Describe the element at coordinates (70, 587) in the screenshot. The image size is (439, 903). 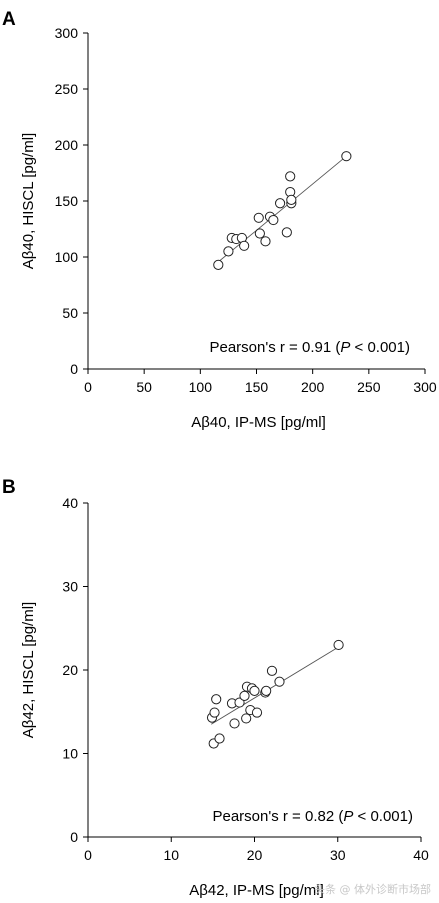
I see `y-tick-label: 30` at that location.